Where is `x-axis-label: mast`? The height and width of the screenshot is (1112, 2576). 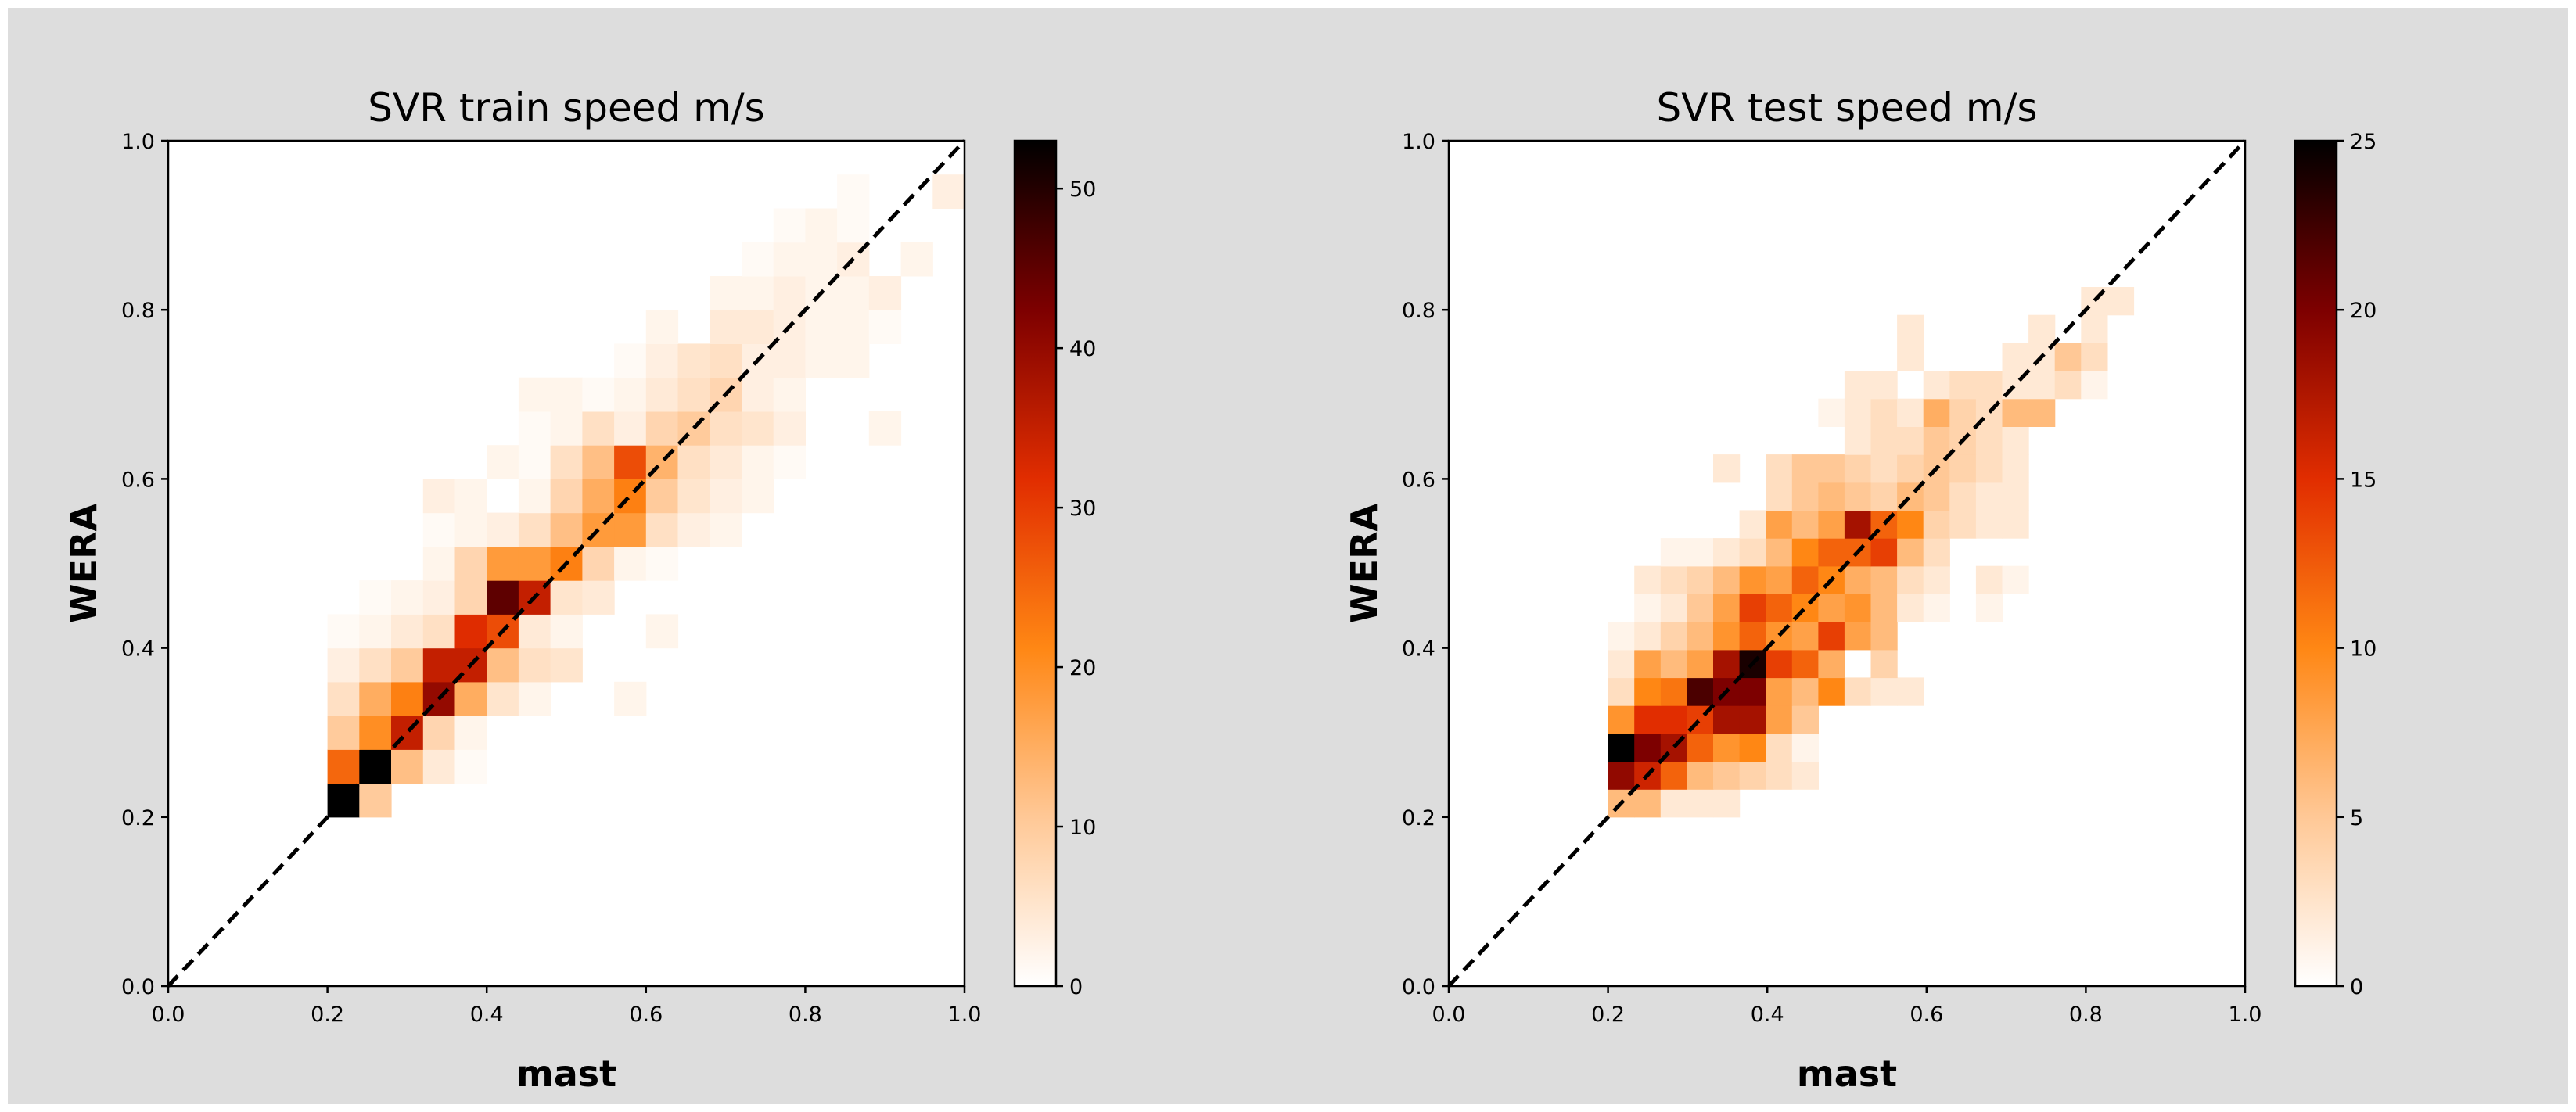
x-axis-label: mast is located at coordinates (566, 1074).